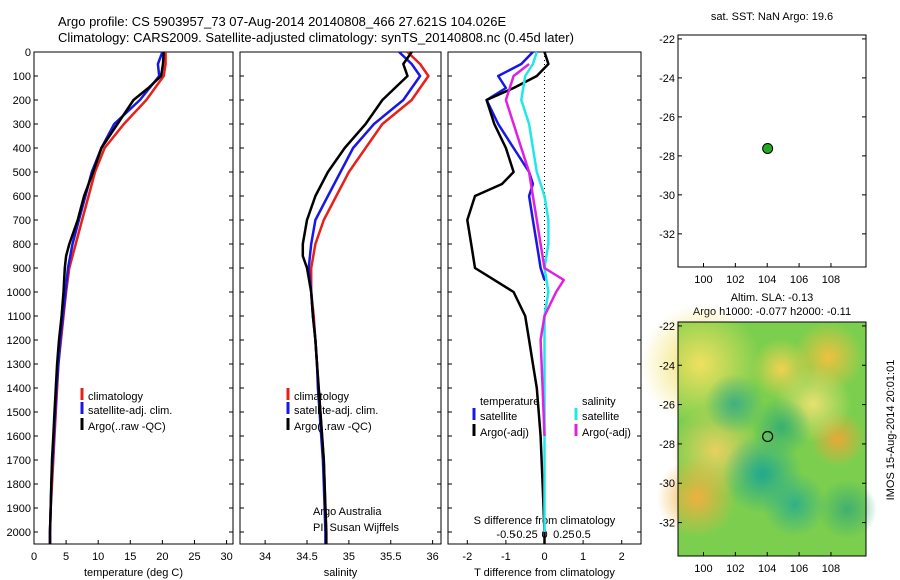 This screenshot has width=900, height=580. I want to click on x-tick-label: -2, so click(467, 557).